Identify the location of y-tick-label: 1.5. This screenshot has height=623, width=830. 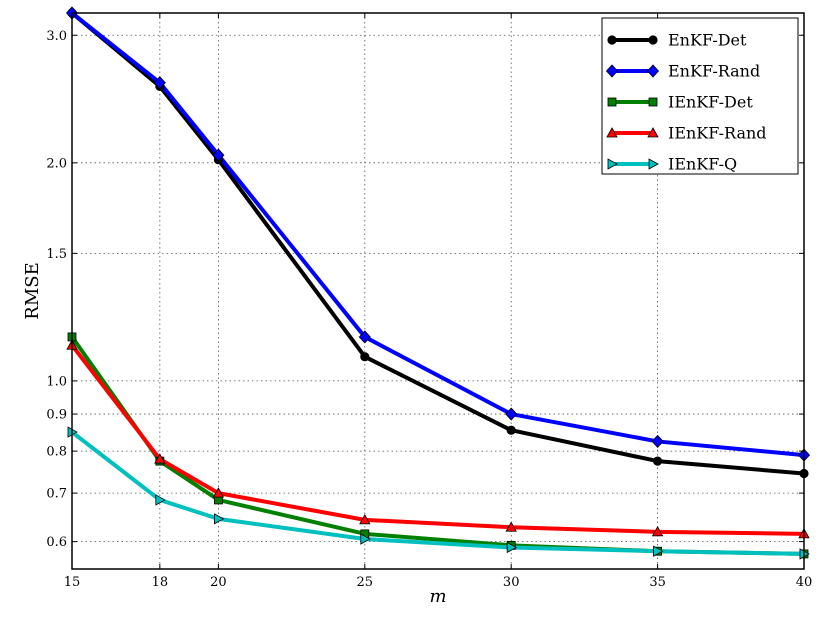
(56, 254).